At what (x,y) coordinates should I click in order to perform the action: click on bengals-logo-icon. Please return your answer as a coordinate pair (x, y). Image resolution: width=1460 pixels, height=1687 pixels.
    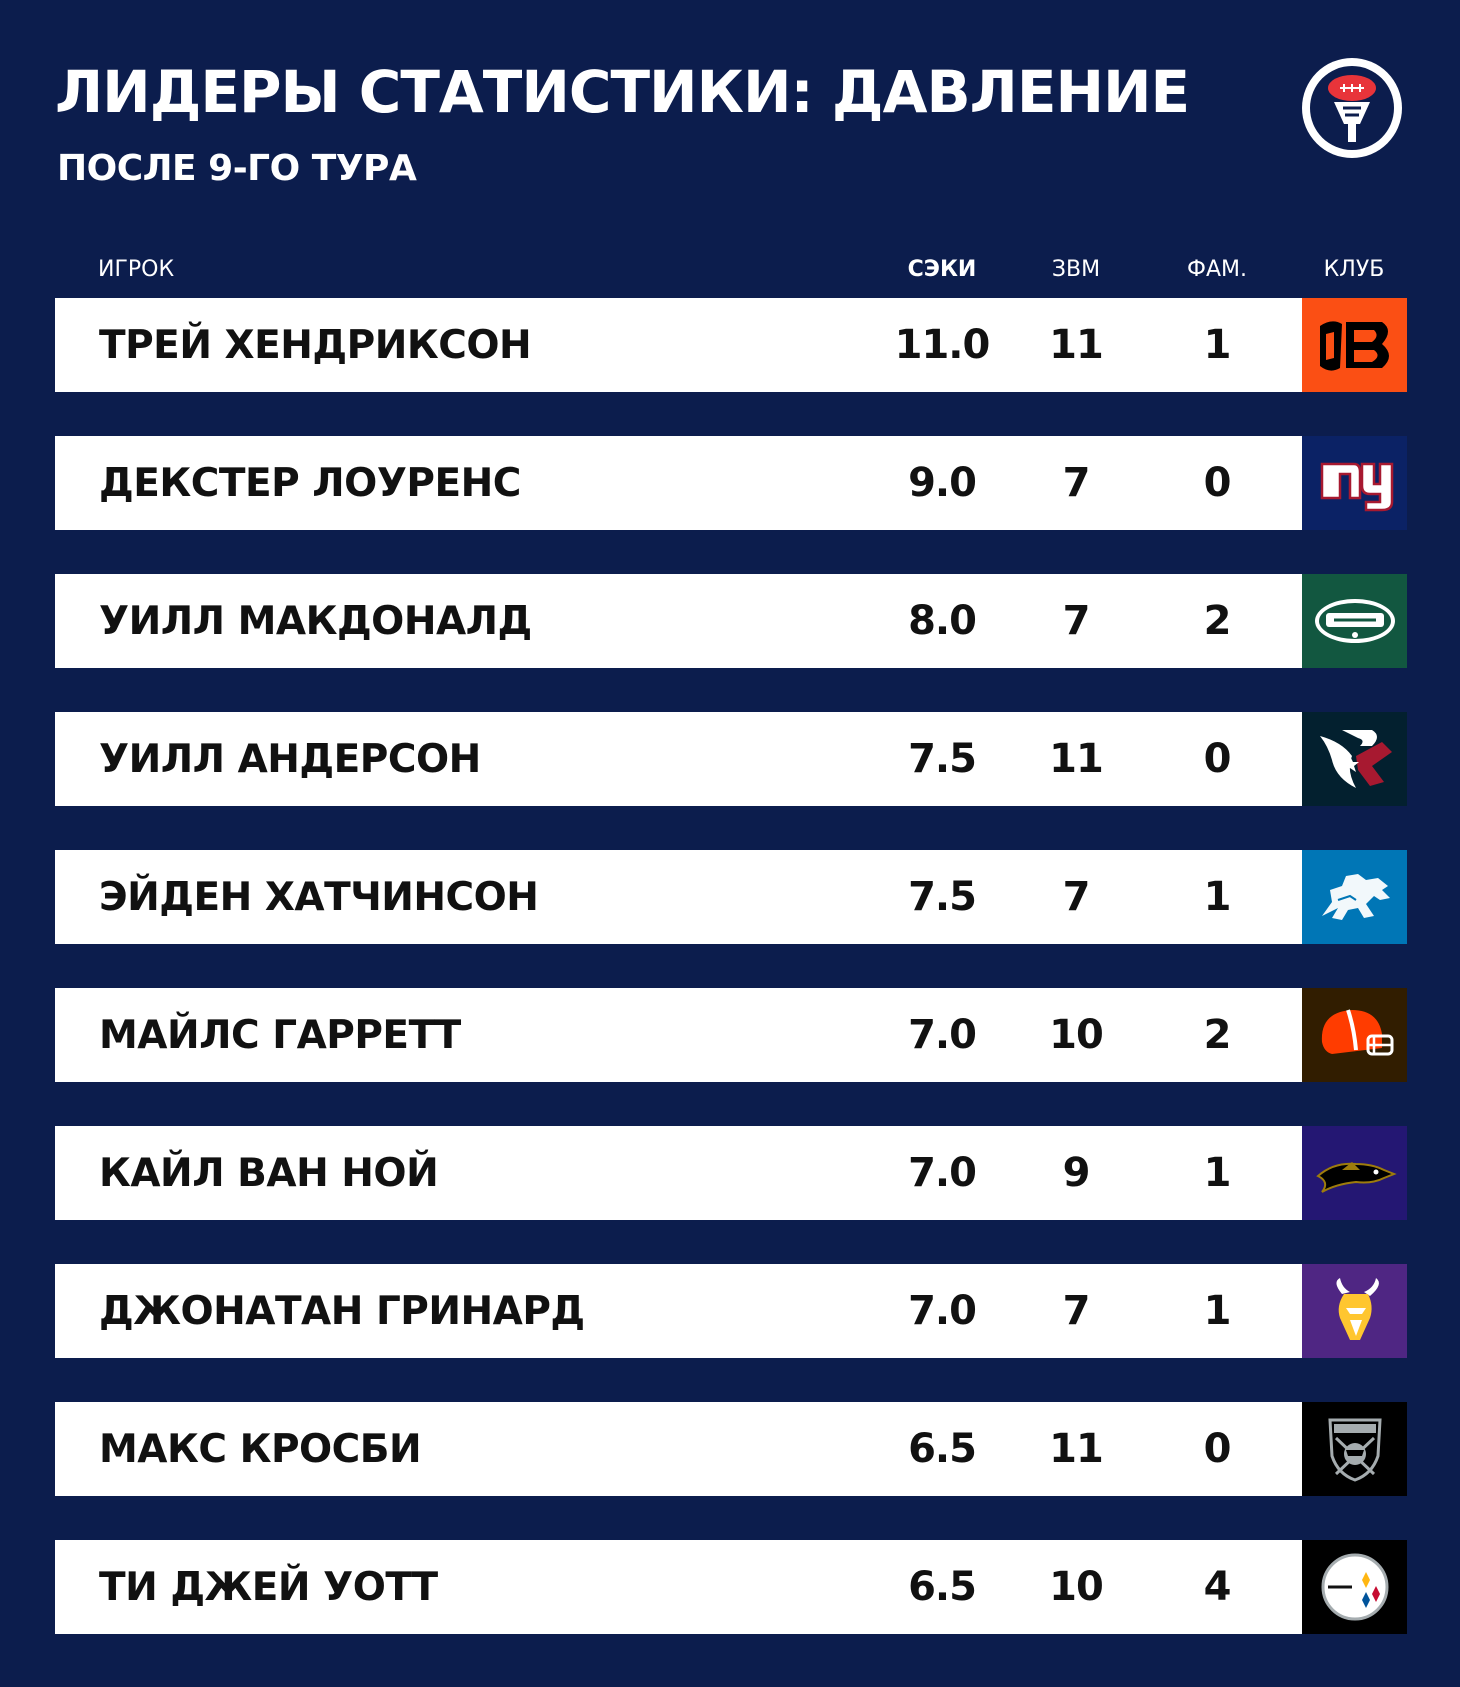
    Looking at the image, I should click on (1354, 346).